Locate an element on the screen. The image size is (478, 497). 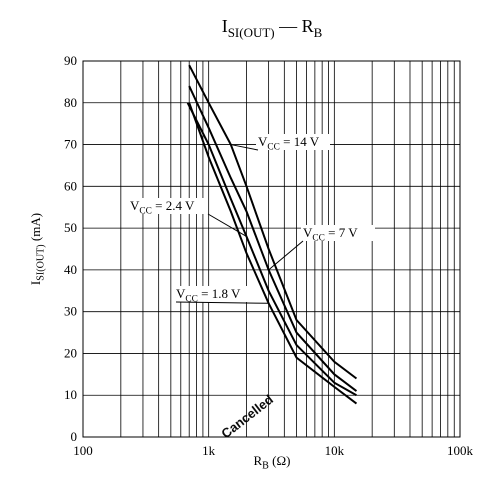
x-tick-label: 100k is located at coordinates (460, 450).